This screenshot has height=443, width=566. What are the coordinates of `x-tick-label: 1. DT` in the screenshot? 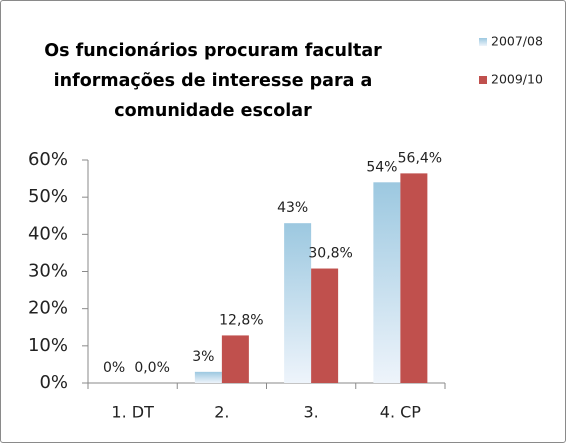 It's located at (132, 412).